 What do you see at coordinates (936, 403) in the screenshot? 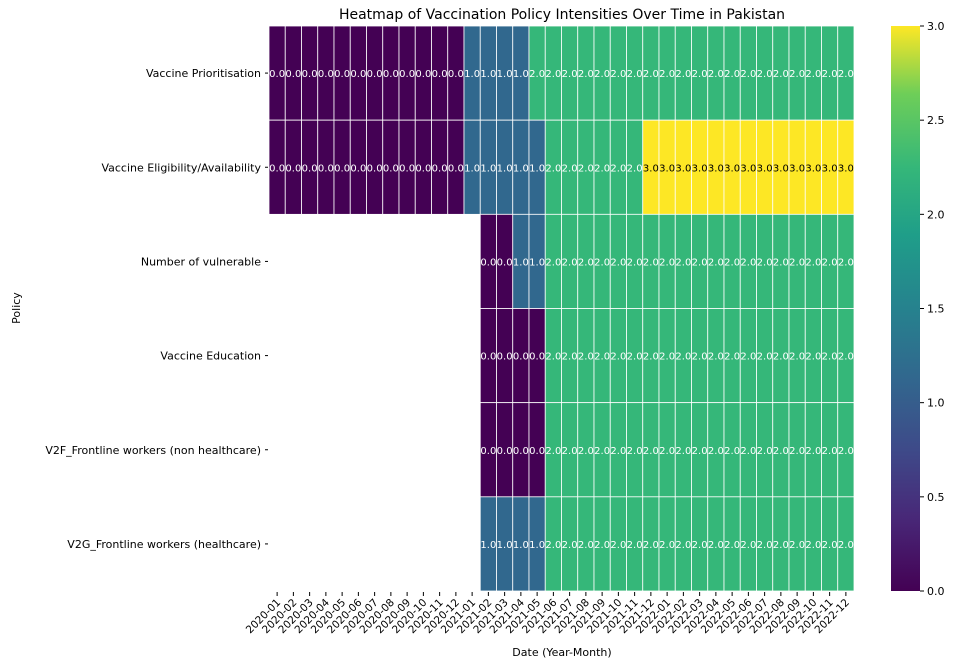
I see `colorbar-tick-label: 1.0` at bounding box center [936, 403].